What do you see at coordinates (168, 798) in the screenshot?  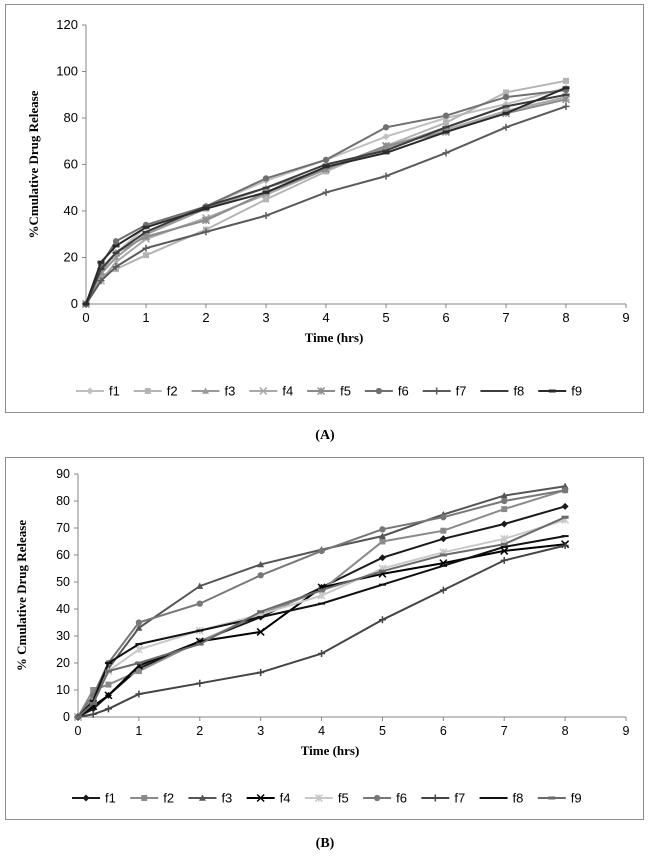 I see `legend-label: f2` at bounding box center [168, 798].